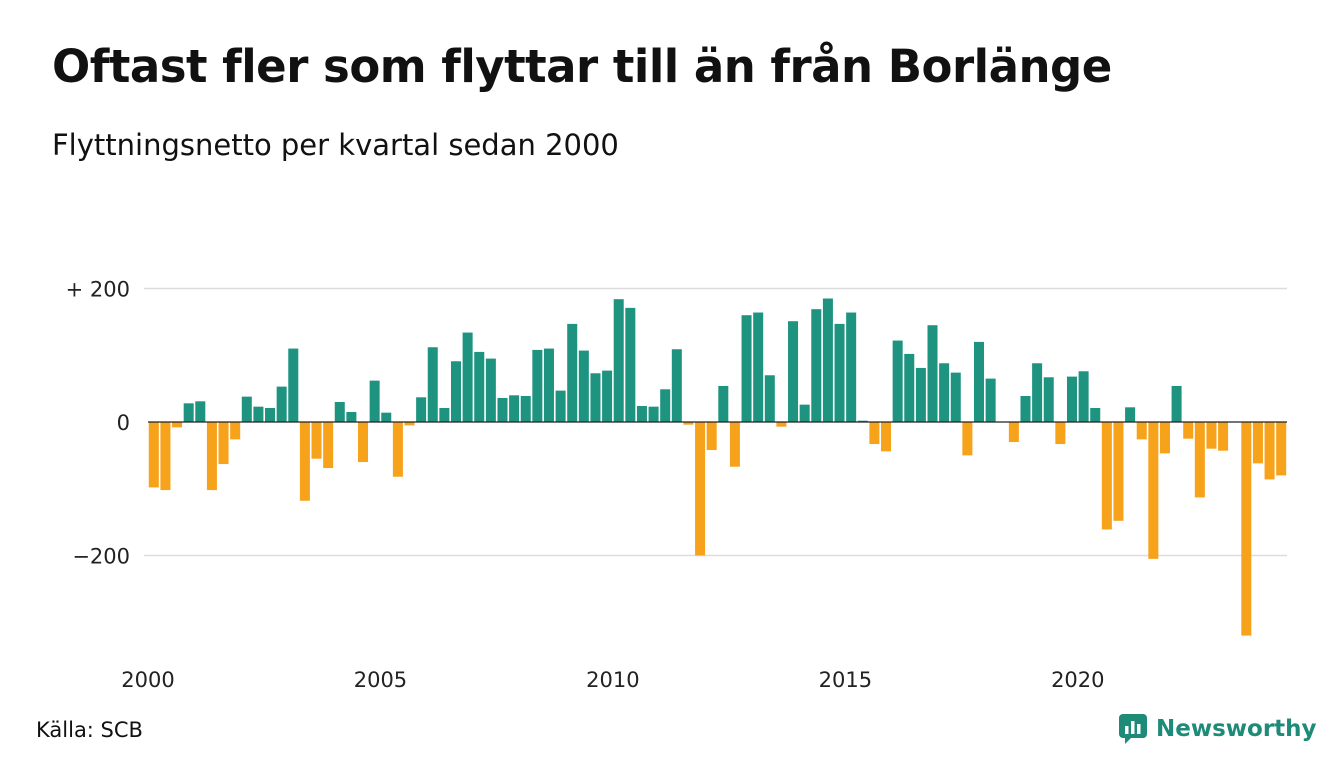  Describe the element at coordinates (147, 680) in the screenshot. I see `x-tick-label: 2000` at that location.